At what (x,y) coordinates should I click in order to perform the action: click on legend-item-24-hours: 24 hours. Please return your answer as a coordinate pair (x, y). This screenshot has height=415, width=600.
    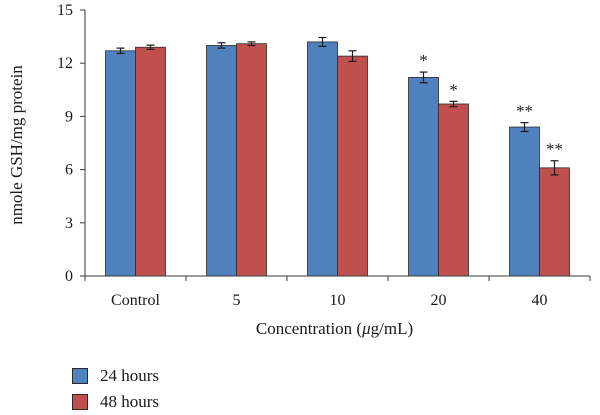
    Looking at the image, I should click on (115, 376).